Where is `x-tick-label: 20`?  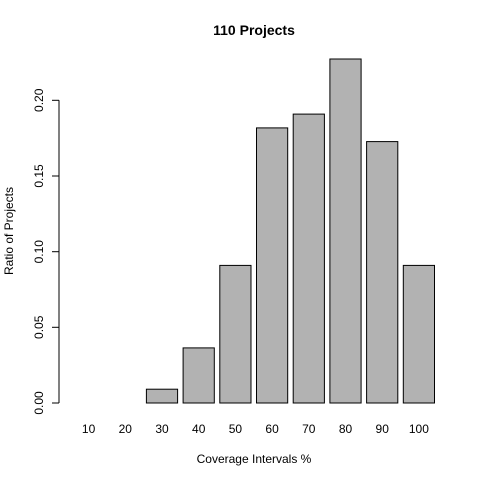 x-tick-label: 20 is located at coordinates (126, 429).